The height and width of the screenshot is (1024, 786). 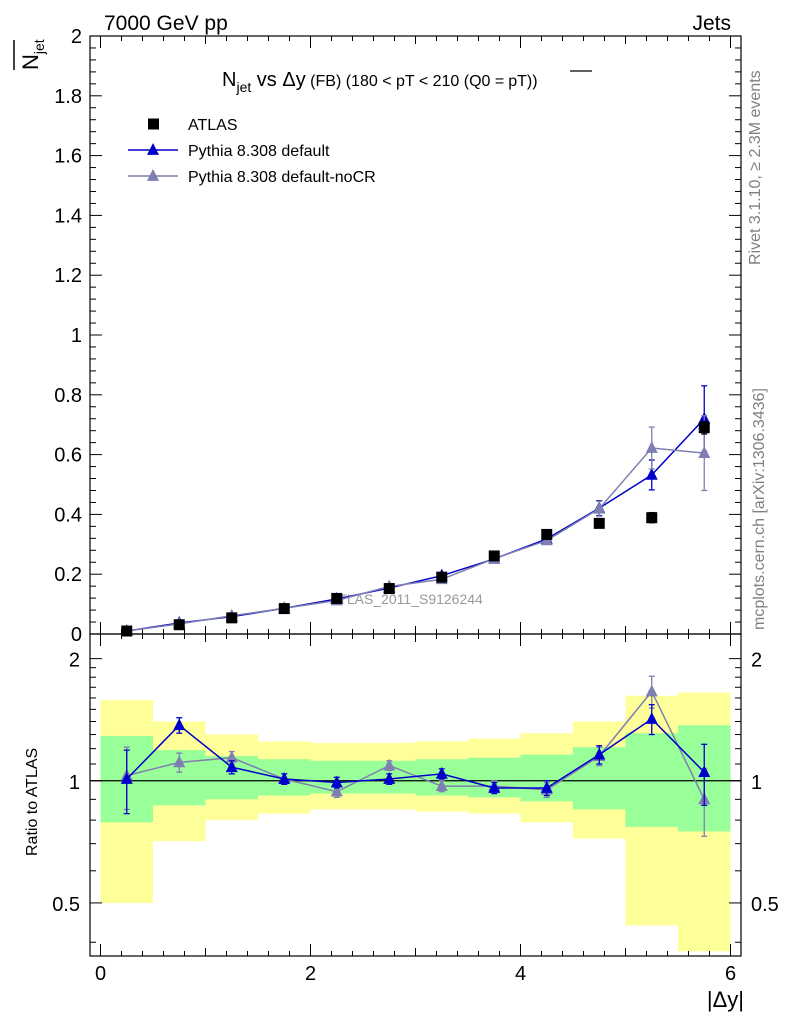 What do you see at coordinates (278, 80) in the screenshot?
I see `title-rest: vs Δy` at bounding box center [278, 80].